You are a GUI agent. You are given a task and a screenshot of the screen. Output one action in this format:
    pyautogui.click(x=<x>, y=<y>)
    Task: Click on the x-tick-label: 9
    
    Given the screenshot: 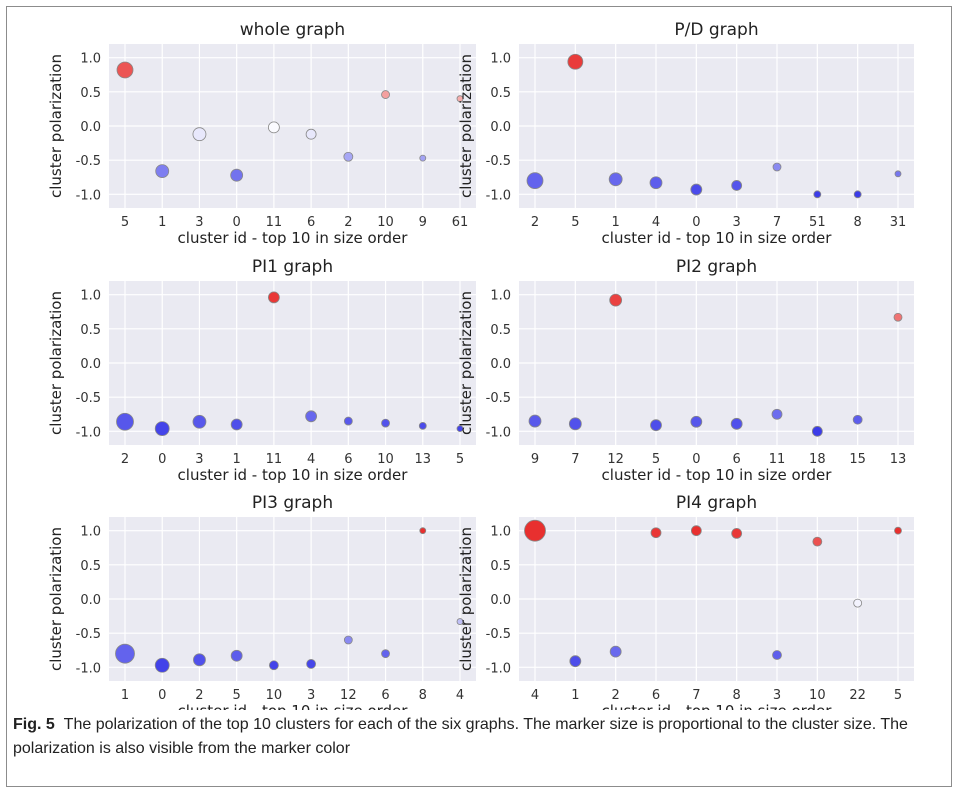 What is the action you would take?
    pyautogui.click(x=535, y=459)
    